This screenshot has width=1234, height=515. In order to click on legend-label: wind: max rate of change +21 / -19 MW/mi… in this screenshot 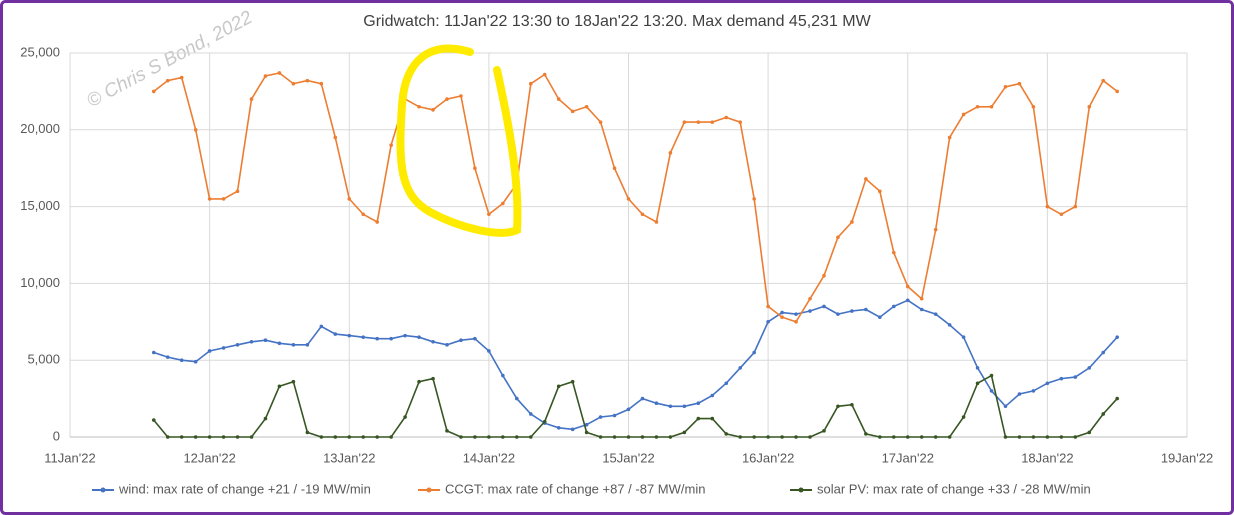, I will do `click(244, 488)`.